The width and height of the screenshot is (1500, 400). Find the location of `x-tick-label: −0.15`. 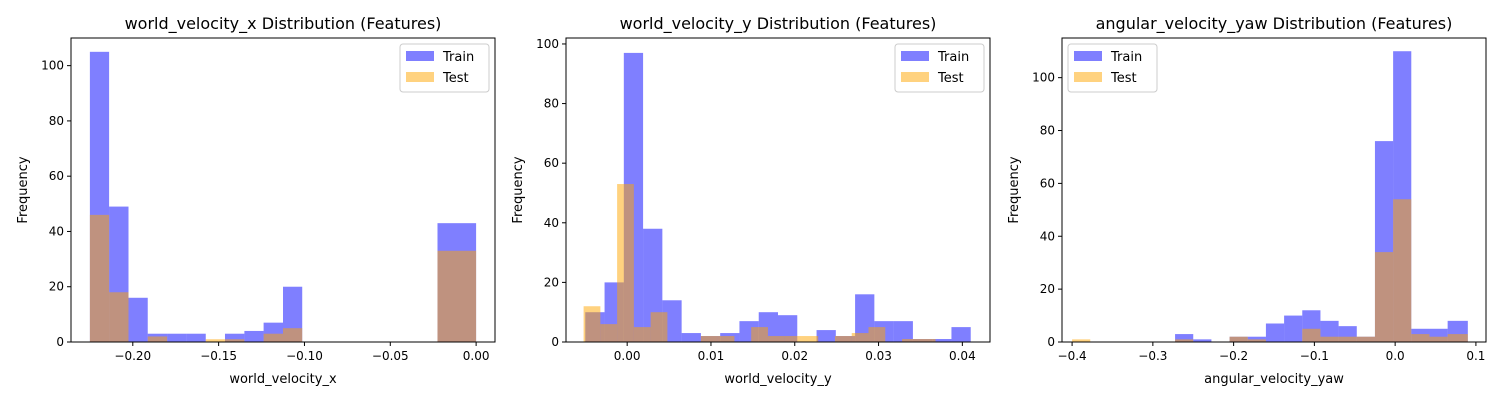

x-tick-label: −0.15 is located at coordinates (218, 356).